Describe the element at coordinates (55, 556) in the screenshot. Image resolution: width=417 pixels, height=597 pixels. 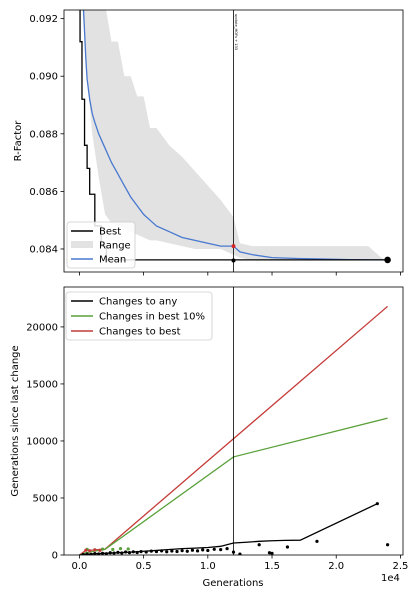
I see `y-tick-label: 0` at that location.